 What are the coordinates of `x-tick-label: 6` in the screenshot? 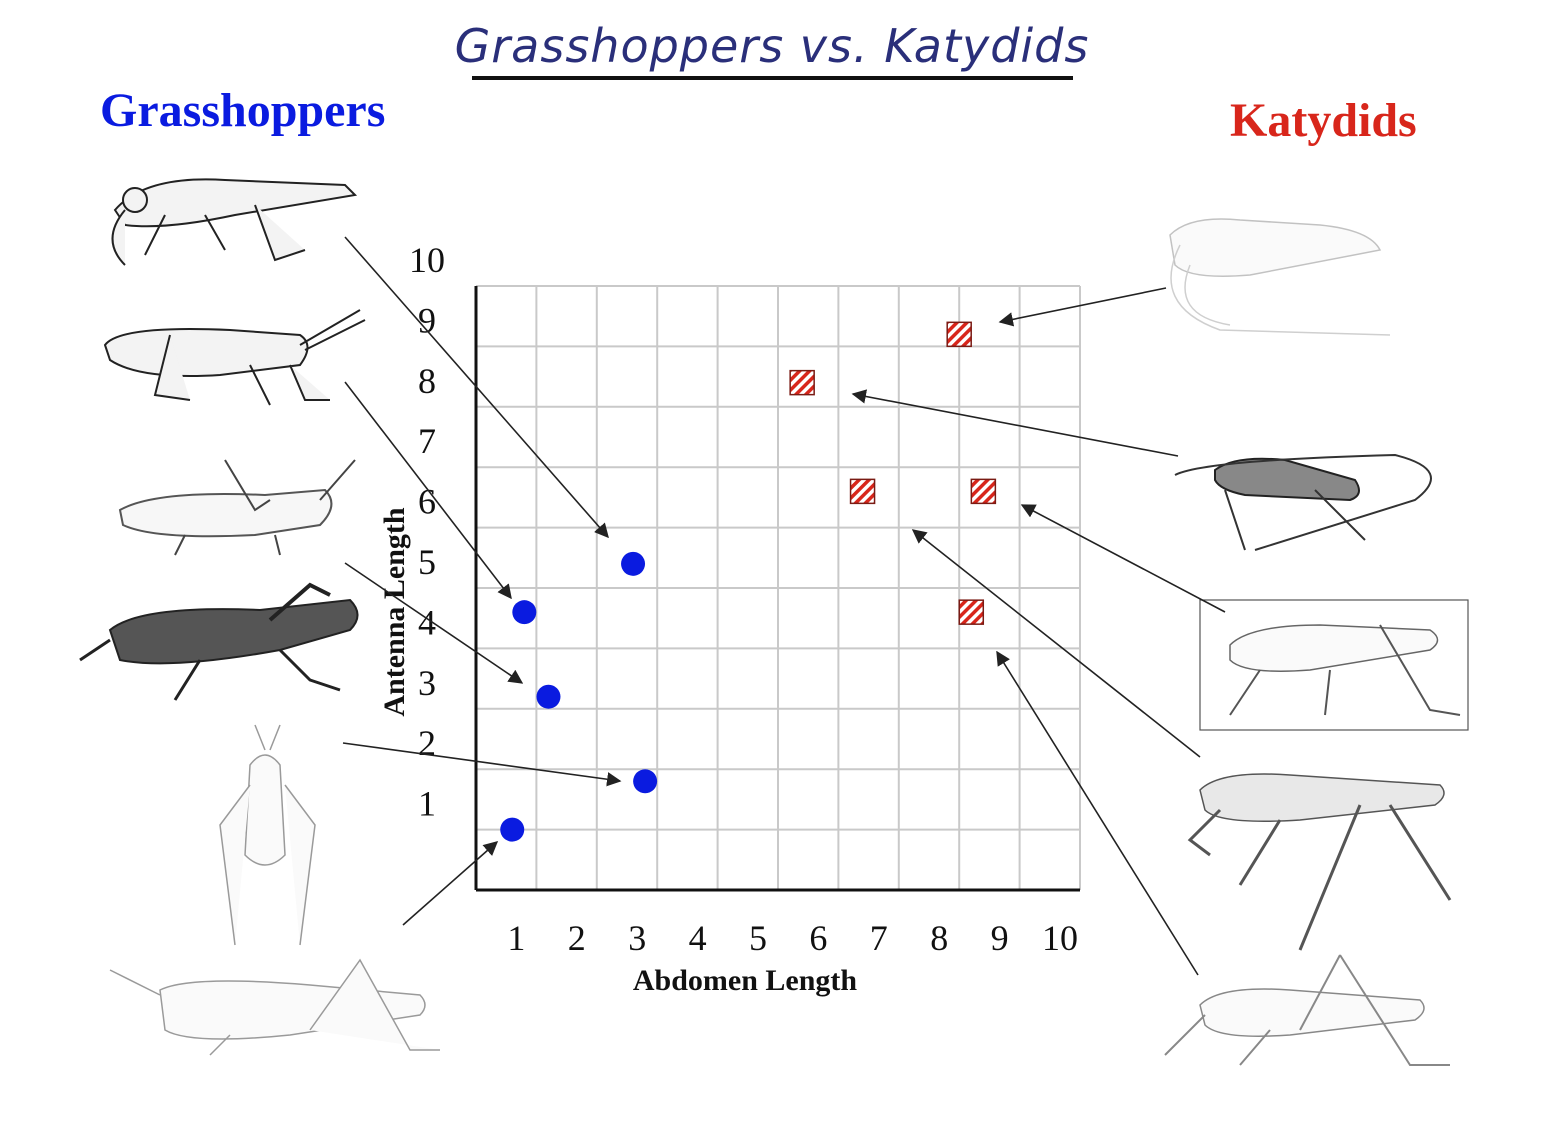 It's located at (818, 938).